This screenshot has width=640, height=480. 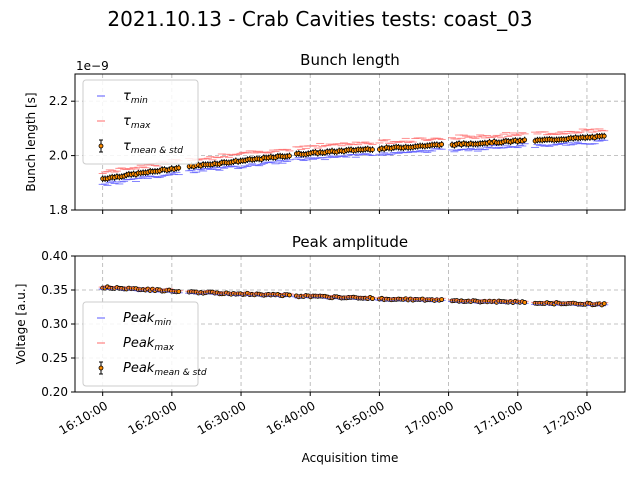 What do you see at coordinates (21, 324) in the screenshot?
I see `peak-amplitude-y-axis-label: Voltage [a.u.]` at bounding box center [21, 324].